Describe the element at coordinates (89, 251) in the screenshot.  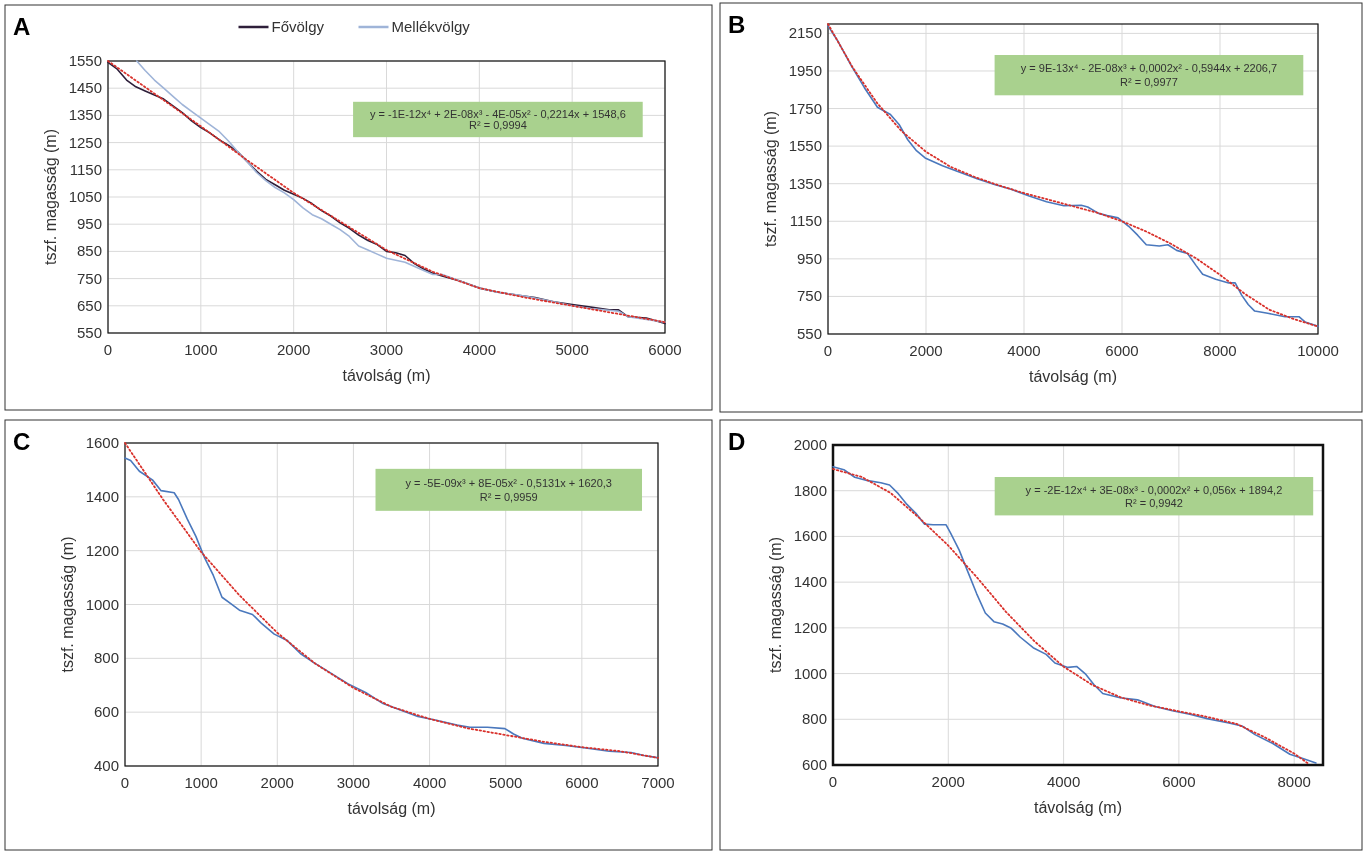
I see `y-tick-label: 850` at that location.